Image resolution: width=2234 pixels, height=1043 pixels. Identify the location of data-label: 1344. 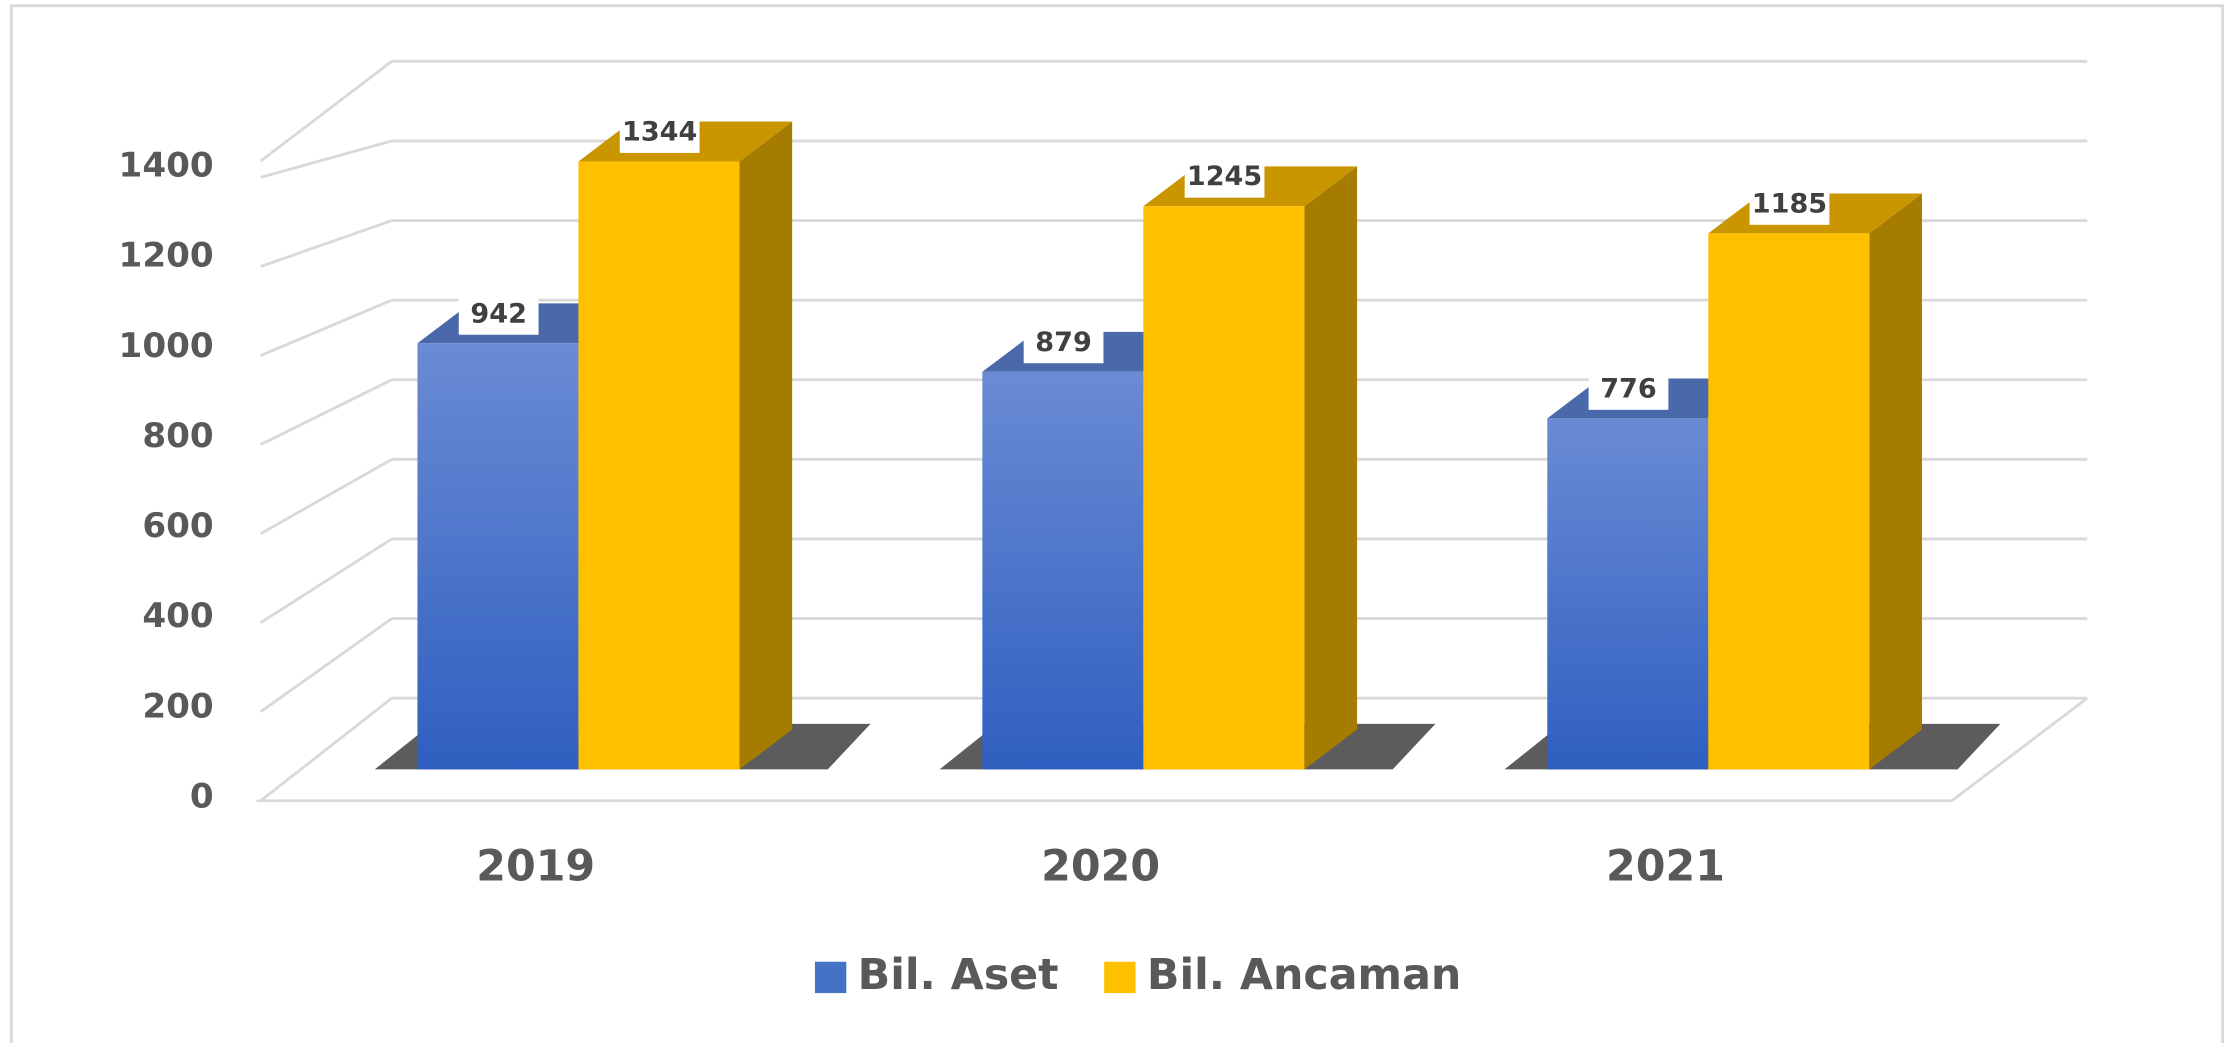
(659, 131).